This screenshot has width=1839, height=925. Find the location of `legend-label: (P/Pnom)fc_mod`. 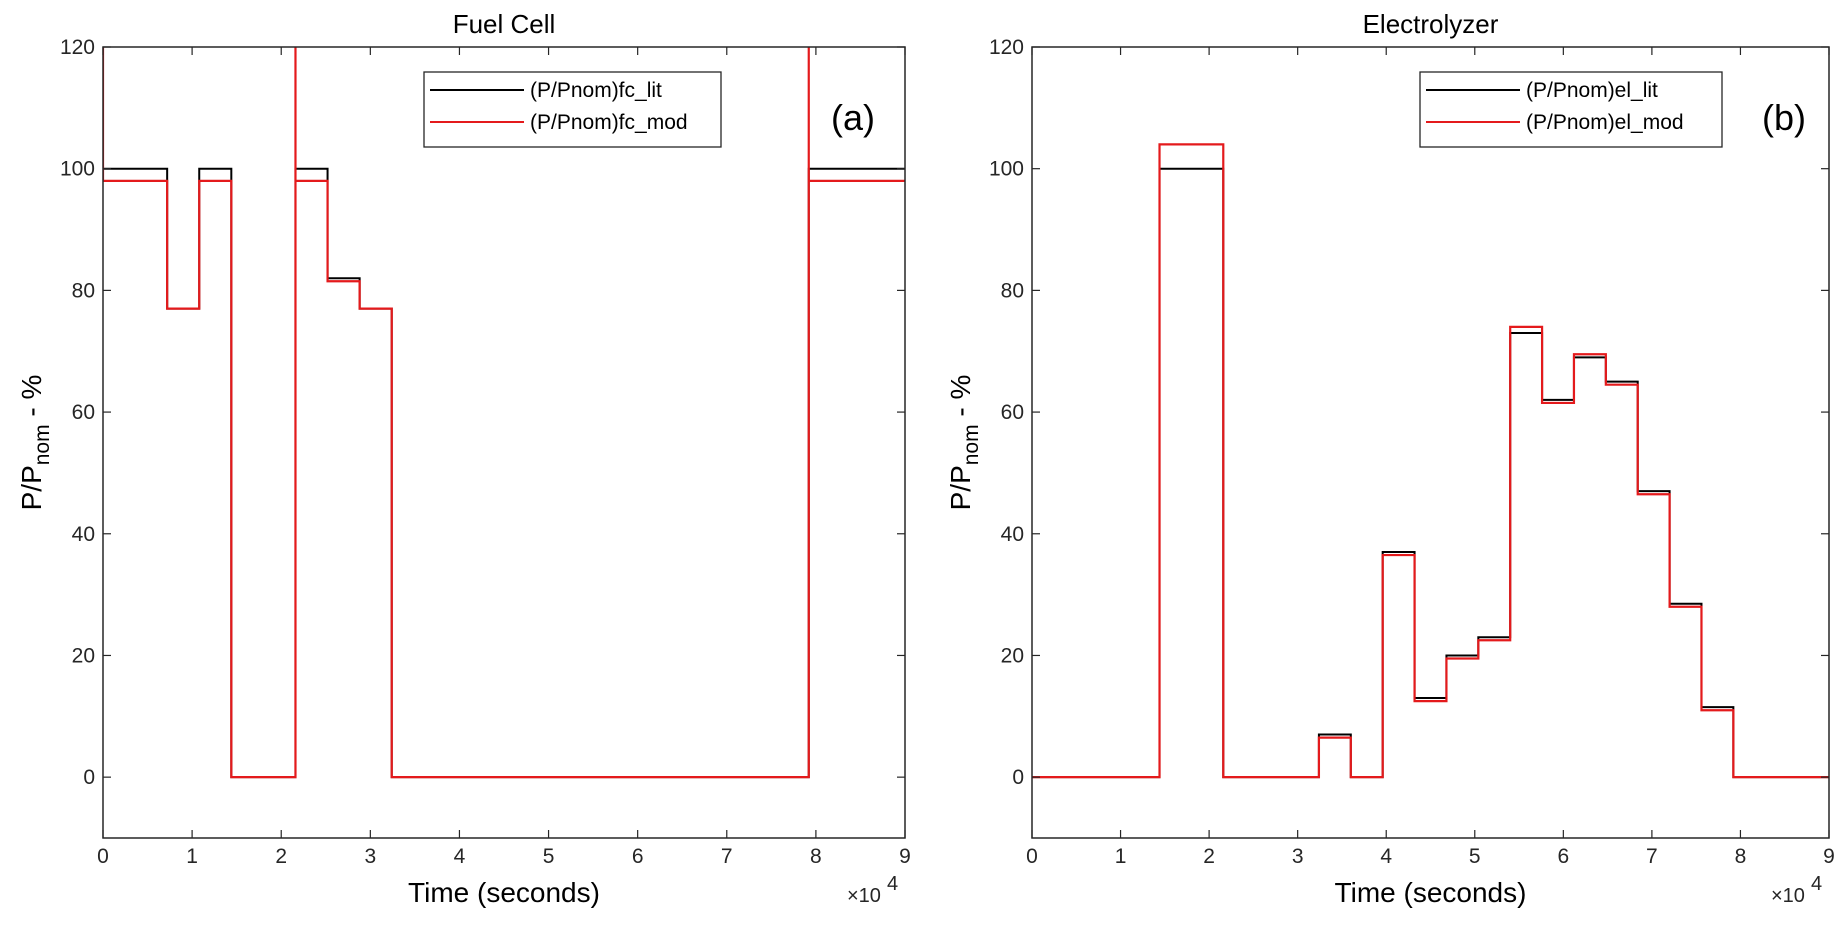

legend-label: (P/Pnom)fc_mod is located at coordinates (609, 122).